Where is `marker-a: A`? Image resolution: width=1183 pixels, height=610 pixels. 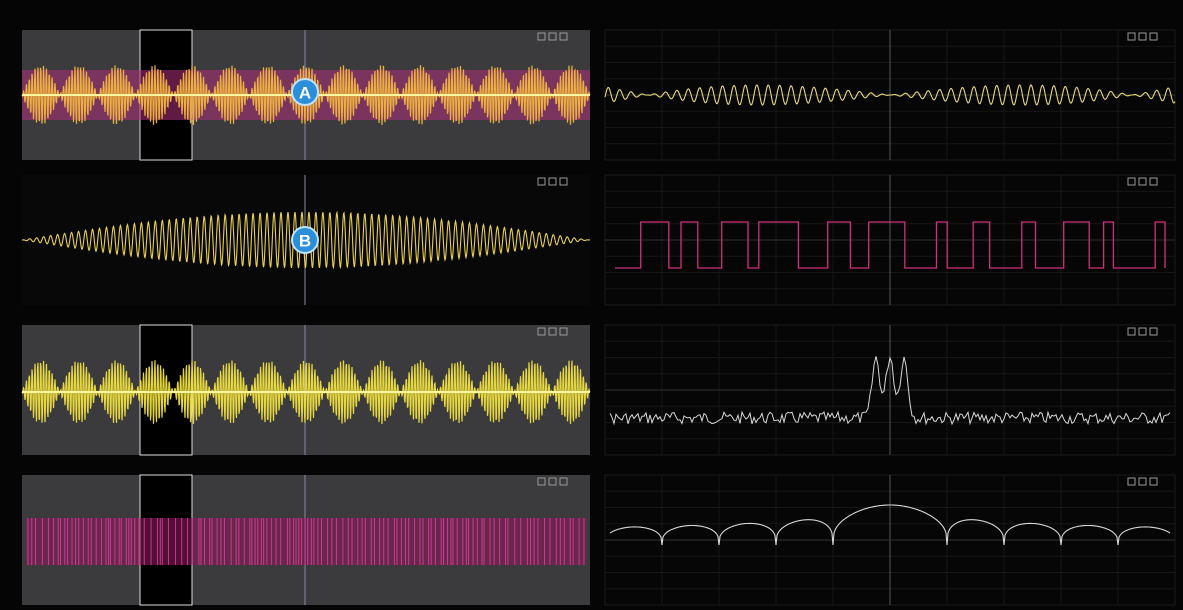
marker-a: A is located at coordinates (305, 92).